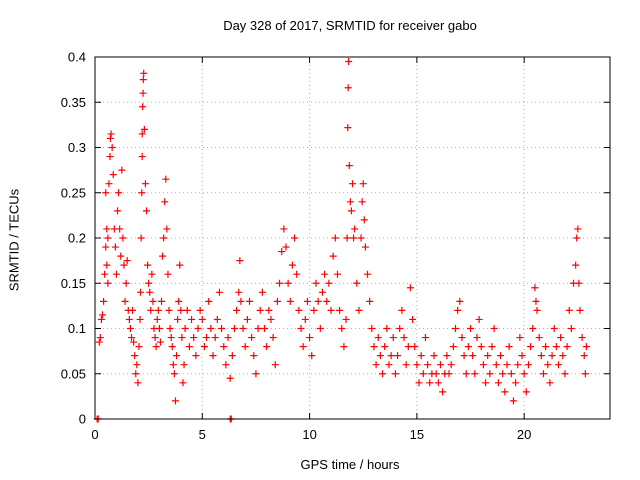 The image size is (640, 480). I want to click on y-axis-label: SRMTID / TECUs, so click(14, 240).